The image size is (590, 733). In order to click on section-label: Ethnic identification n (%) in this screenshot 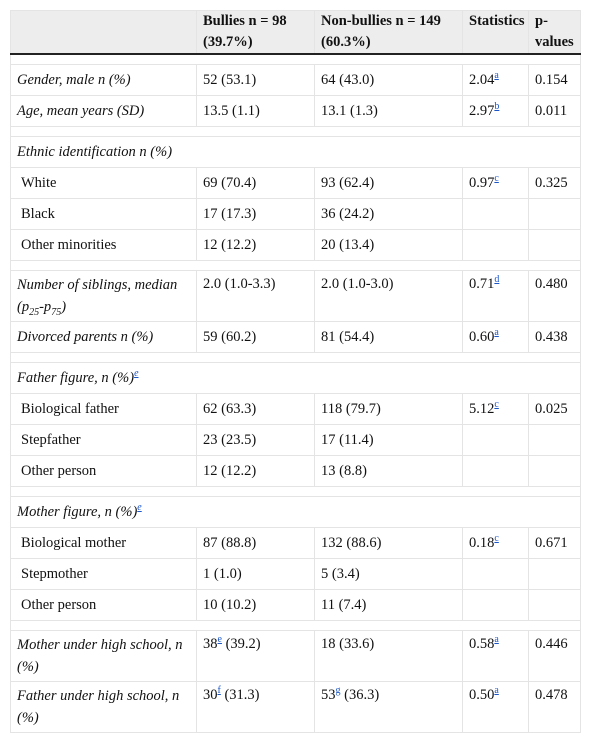, I will do `click(295, 152)`.